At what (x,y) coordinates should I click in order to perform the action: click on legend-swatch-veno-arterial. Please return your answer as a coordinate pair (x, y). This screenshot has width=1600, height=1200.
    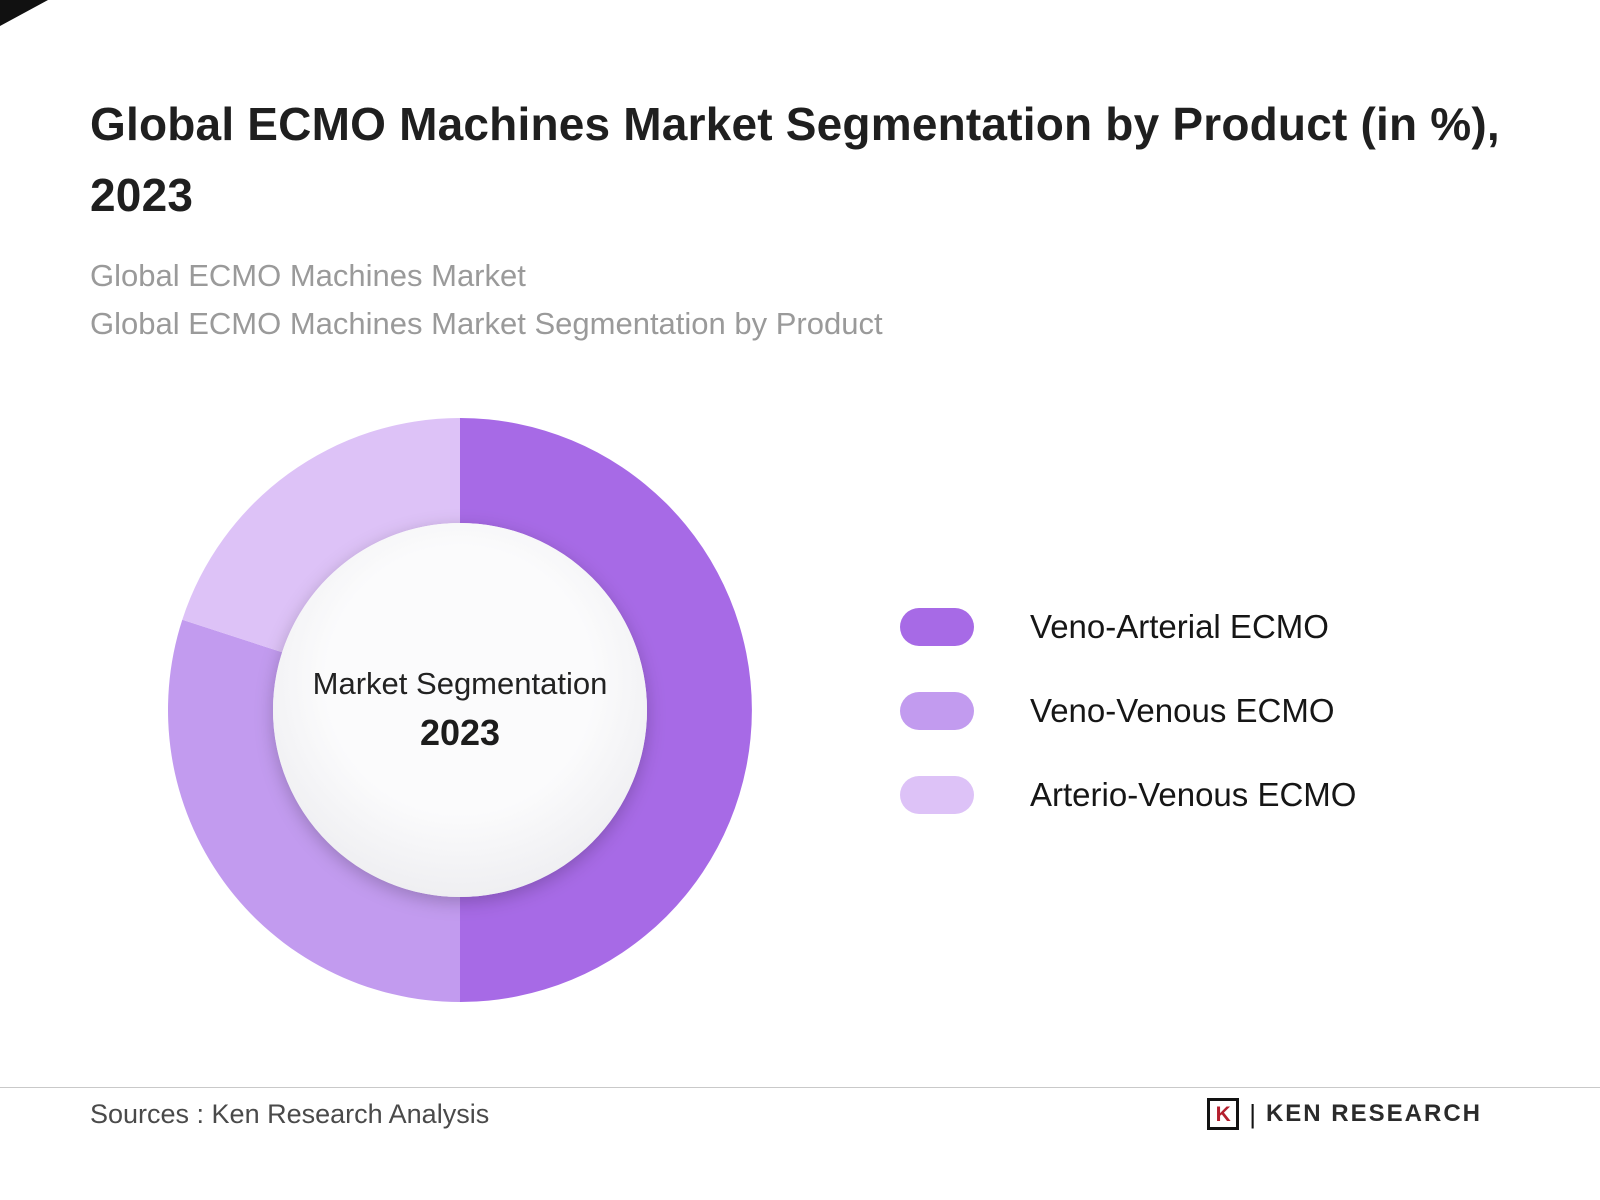
    Looking at the image, I should click on (937, 627).